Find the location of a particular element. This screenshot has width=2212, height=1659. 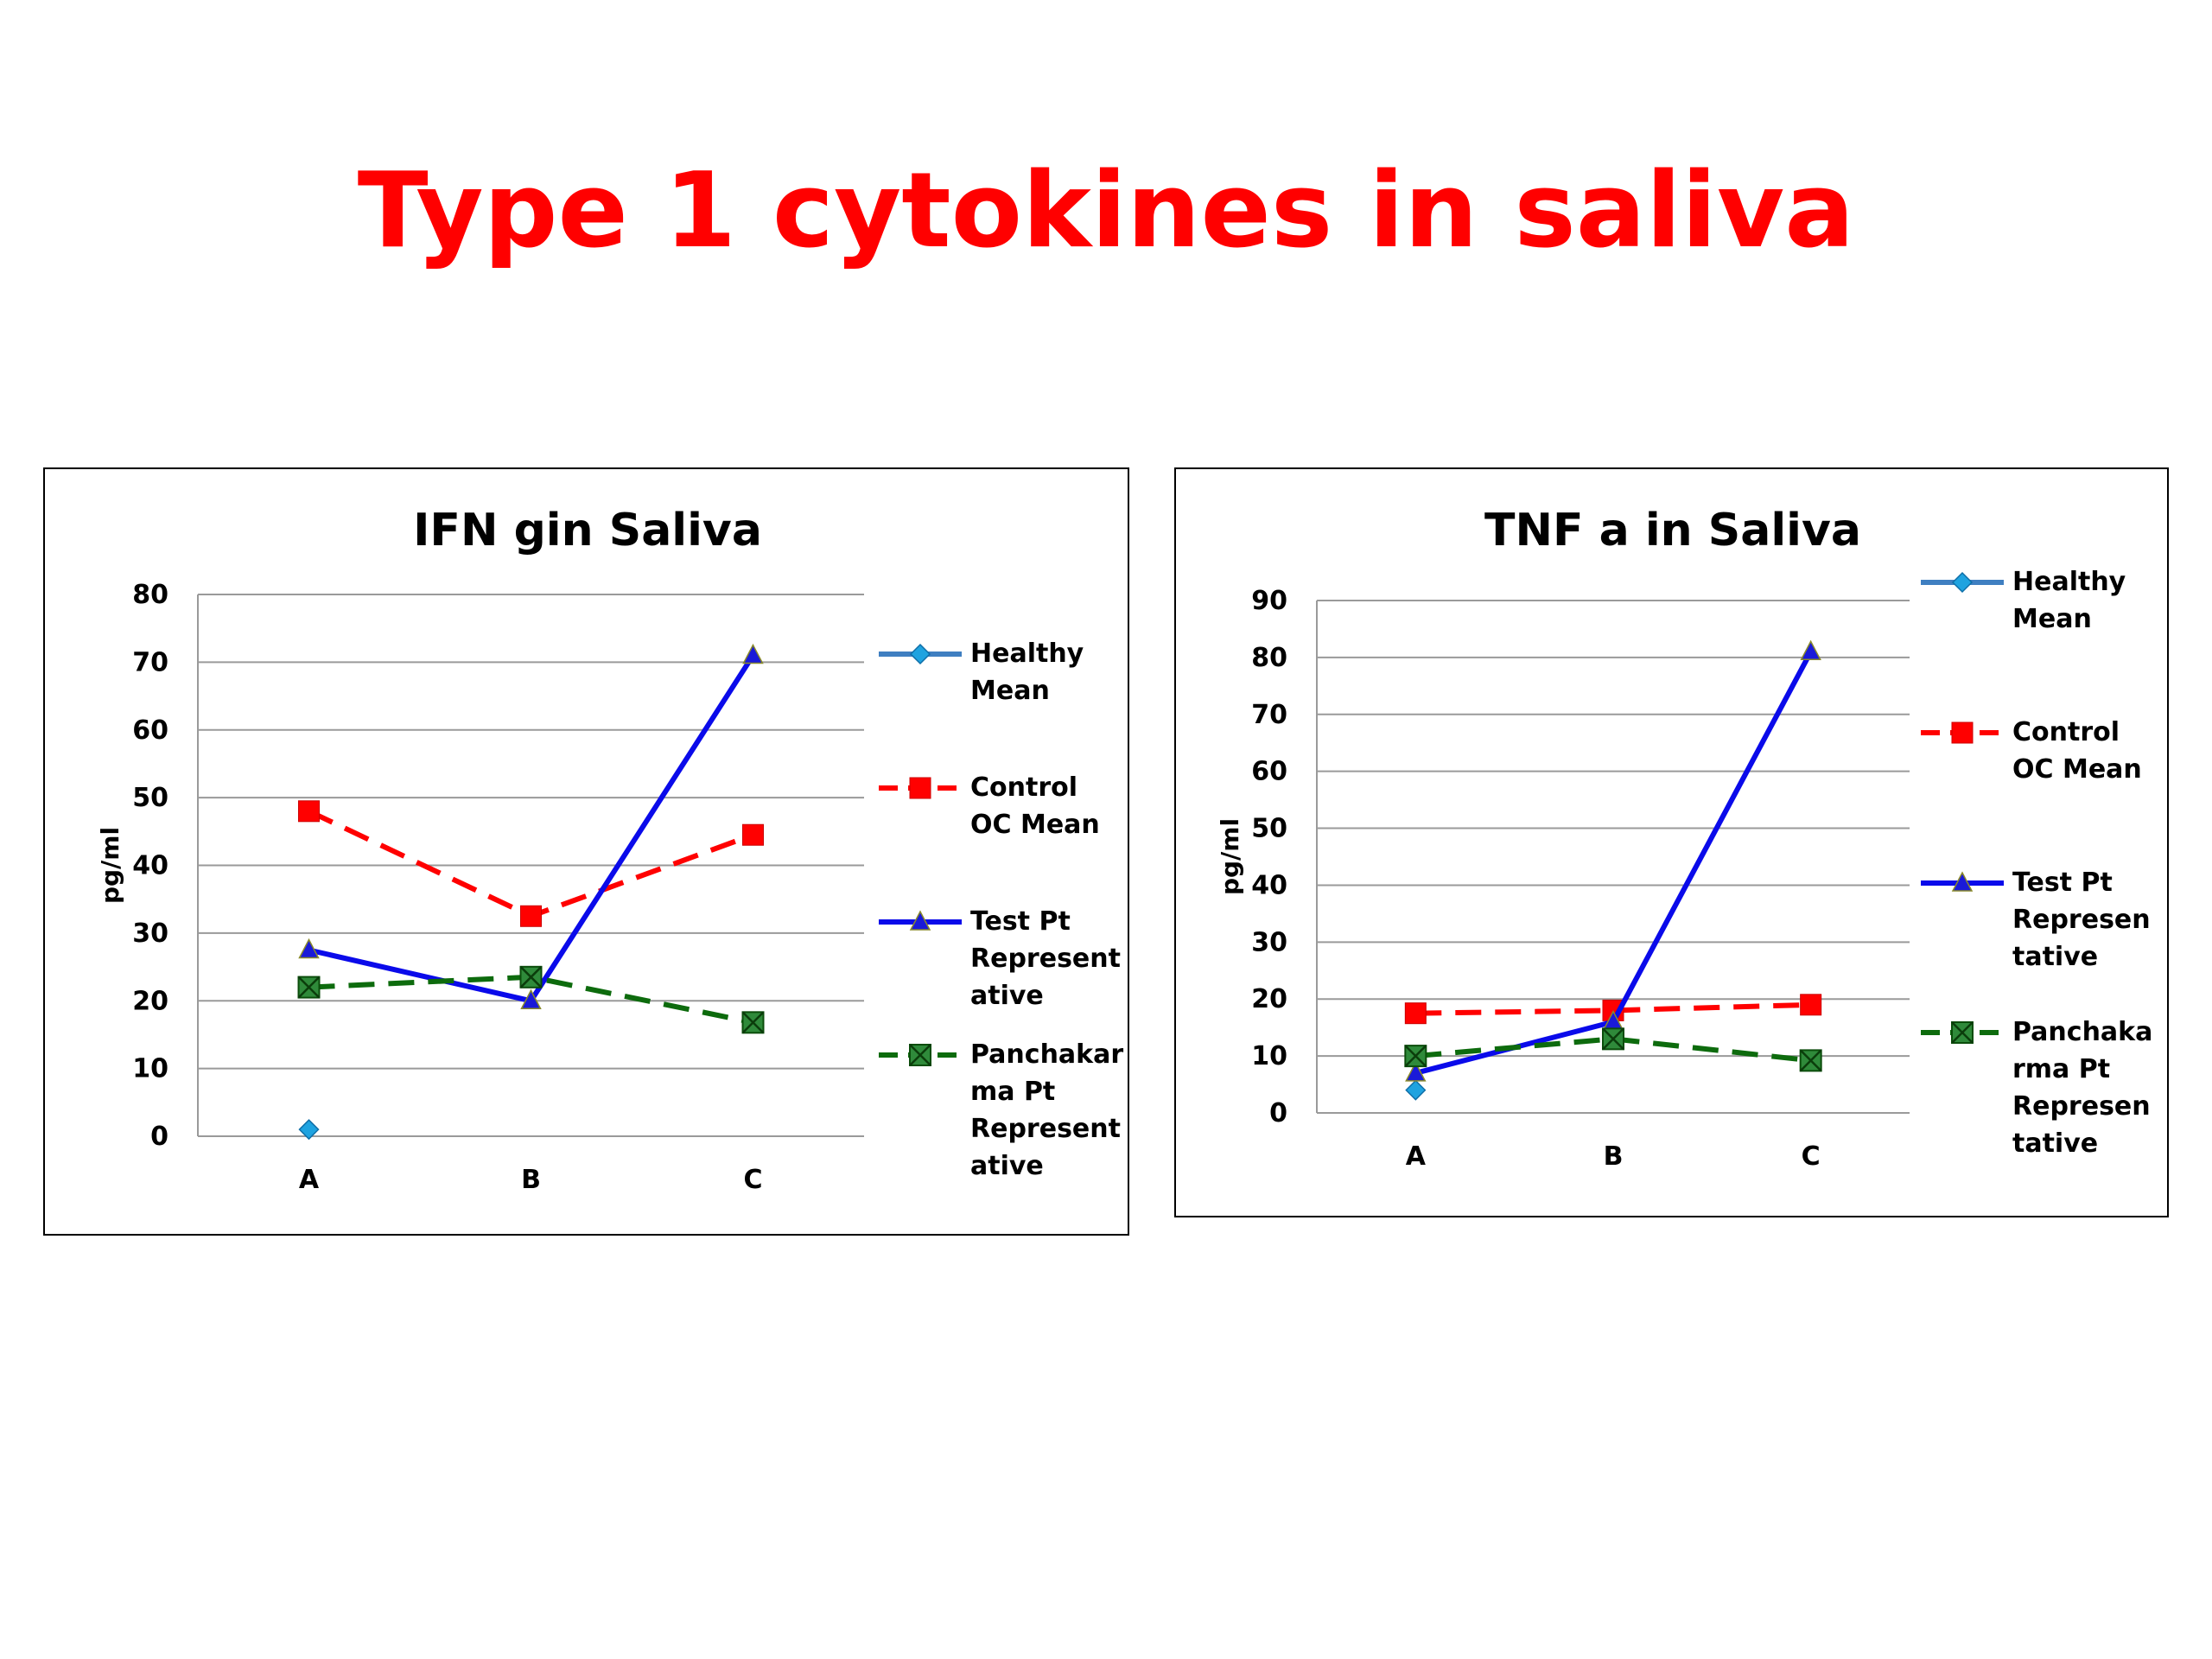

ifn-gin-saliva-series-test-pt-representative is located at coordinates (531, 826).